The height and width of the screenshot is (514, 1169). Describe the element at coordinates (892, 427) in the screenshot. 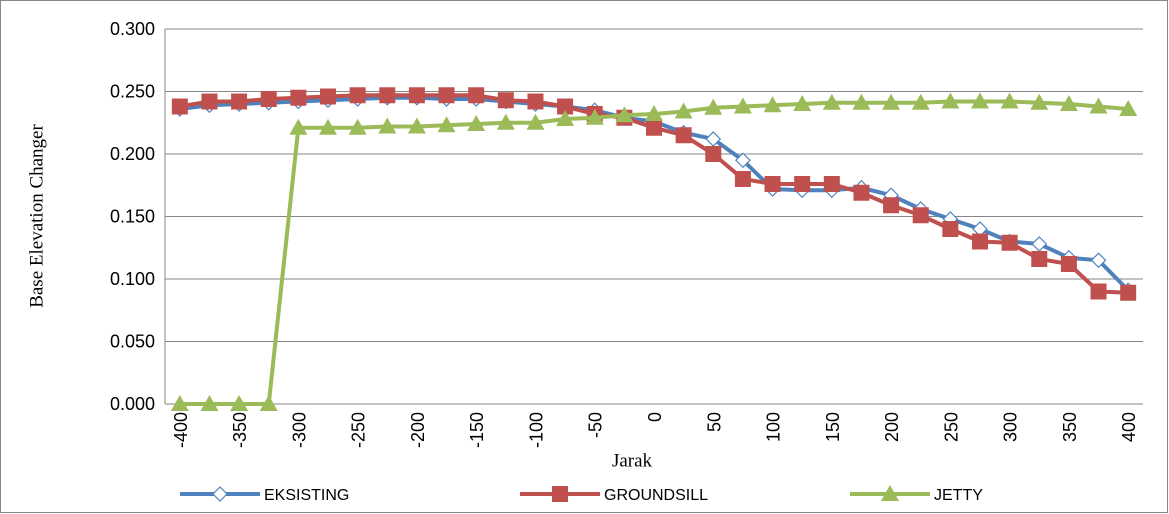

I see `x-tick-label: 200` at that location.